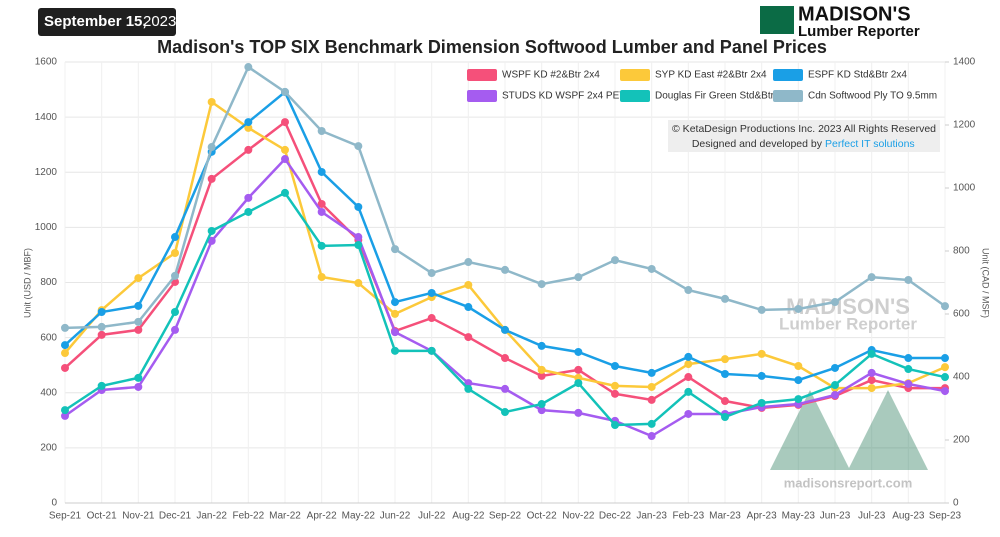  What do you see at coordinates (542, 516) in the screenshot?
I see `x-tick-label: Oct-22` at bounding box center [542, 516].